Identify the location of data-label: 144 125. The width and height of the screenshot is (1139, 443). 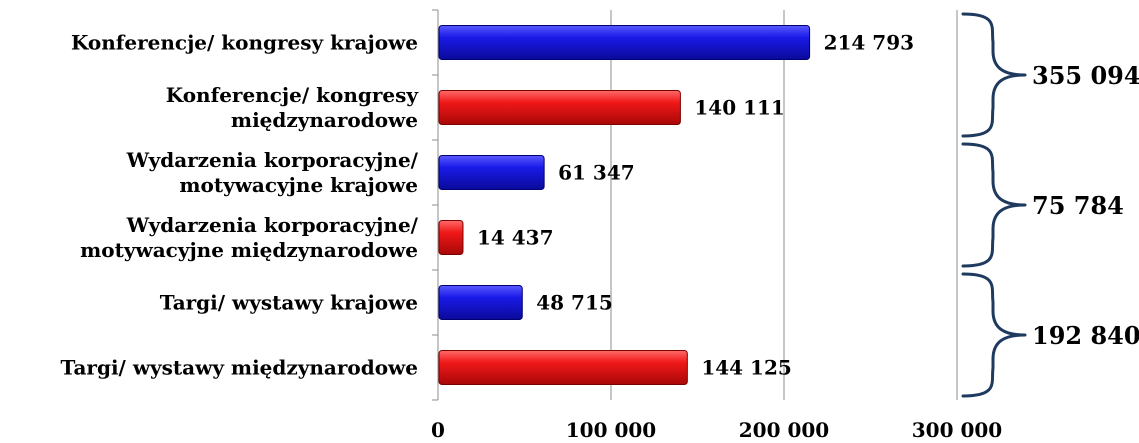
(746, 368).